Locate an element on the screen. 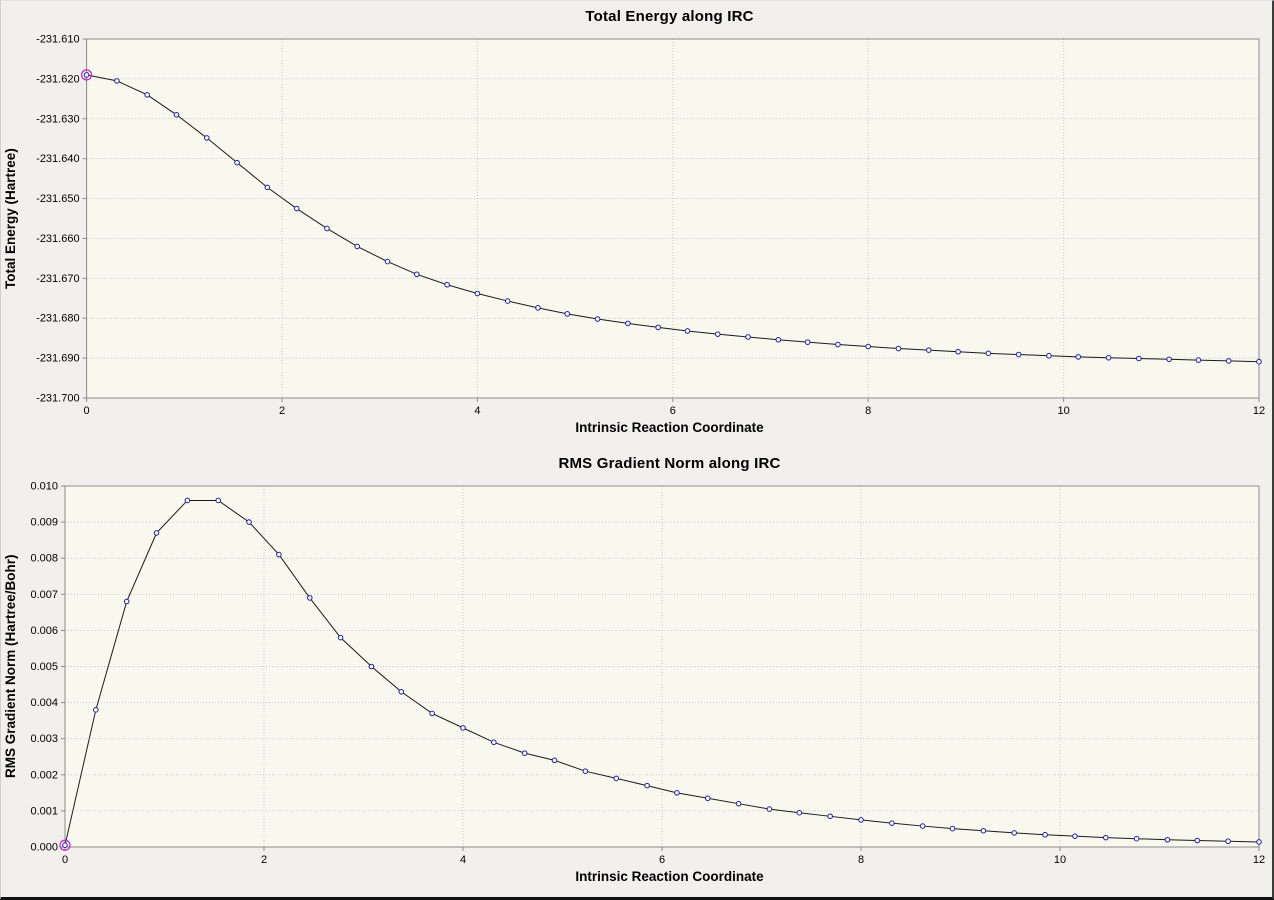  svg-text: 0.000 is located at coordinates (44, 848).